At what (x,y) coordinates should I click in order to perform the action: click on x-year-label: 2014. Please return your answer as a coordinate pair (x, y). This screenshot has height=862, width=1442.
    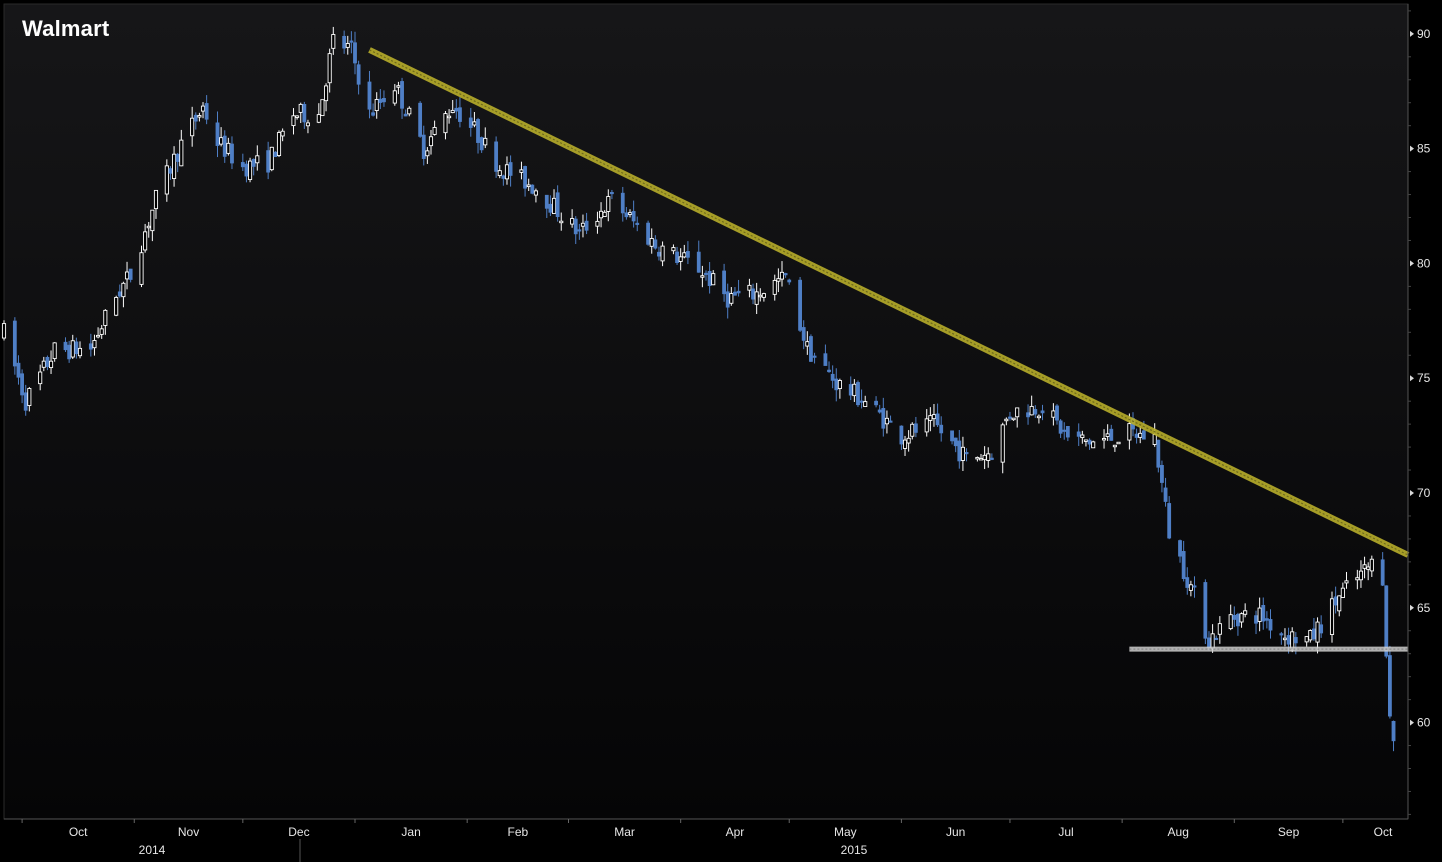
    Looking at the image, I should click on (152, 850).